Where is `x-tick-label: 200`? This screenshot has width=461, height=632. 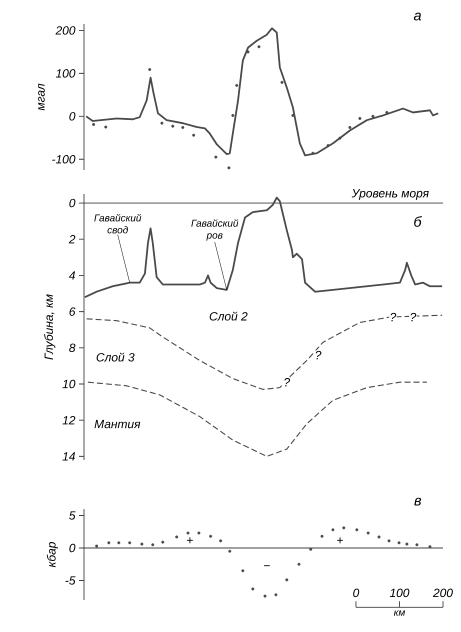
x-tick-label: 200 is located at coordinates (442, 593).